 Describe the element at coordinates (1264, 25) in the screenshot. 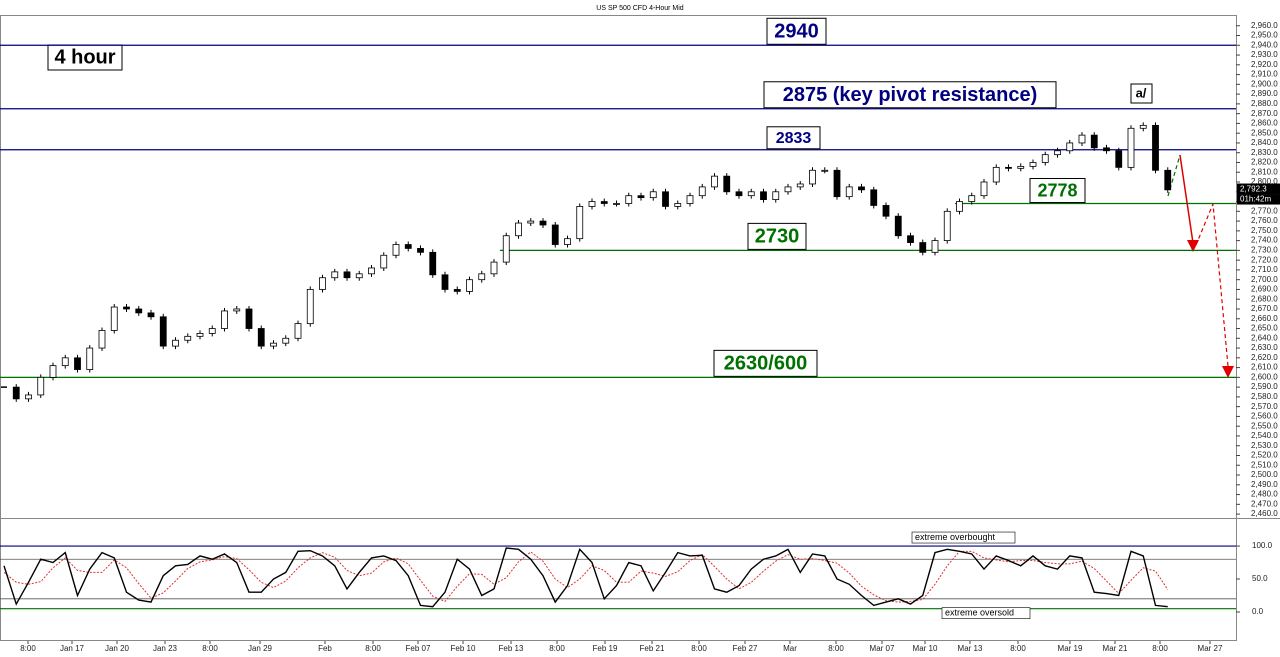

I see `y-tick-label: 2,960.0` at that location.